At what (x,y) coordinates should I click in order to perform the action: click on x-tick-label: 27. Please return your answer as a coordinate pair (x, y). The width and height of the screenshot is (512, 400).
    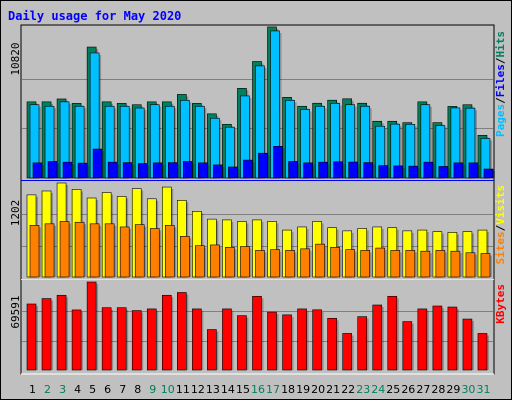
    Looking at the image, I should click on (423, 389).